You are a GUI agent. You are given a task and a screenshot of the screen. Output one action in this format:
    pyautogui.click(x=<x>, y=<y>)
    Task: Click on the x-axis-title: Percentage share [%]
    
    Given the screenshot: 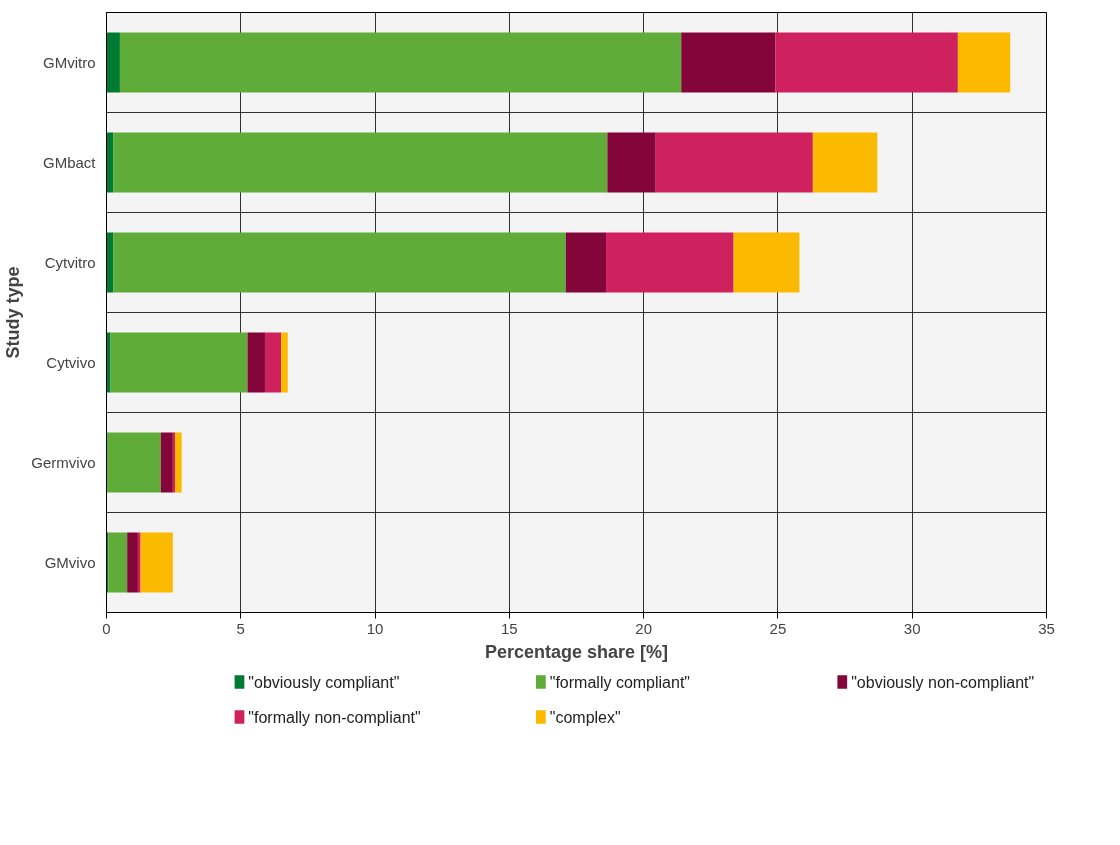 What is the action you would take?
    pyautogui.click(x=576, y=651)
    